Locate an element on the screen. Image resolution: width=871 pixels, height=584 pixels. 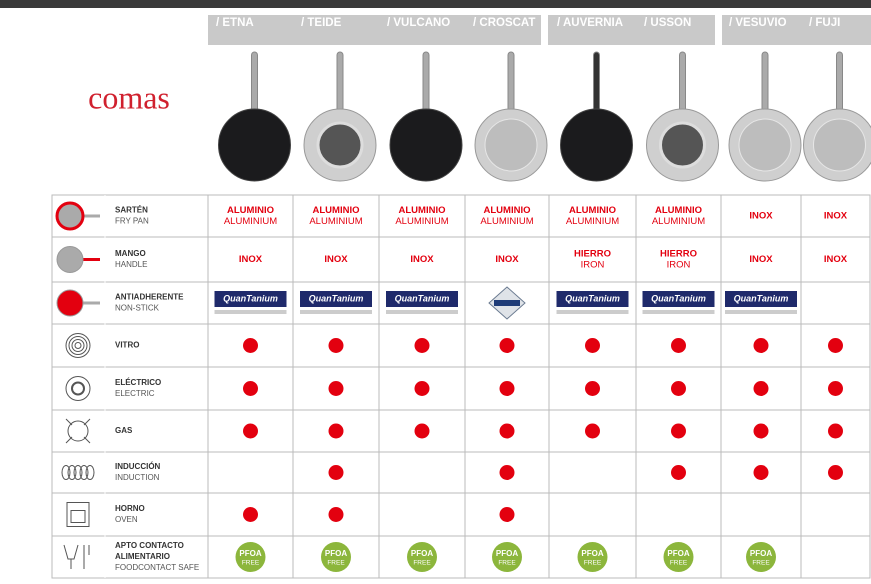
row-label: ALIMENTARIO is located at coordinates (142, 556).